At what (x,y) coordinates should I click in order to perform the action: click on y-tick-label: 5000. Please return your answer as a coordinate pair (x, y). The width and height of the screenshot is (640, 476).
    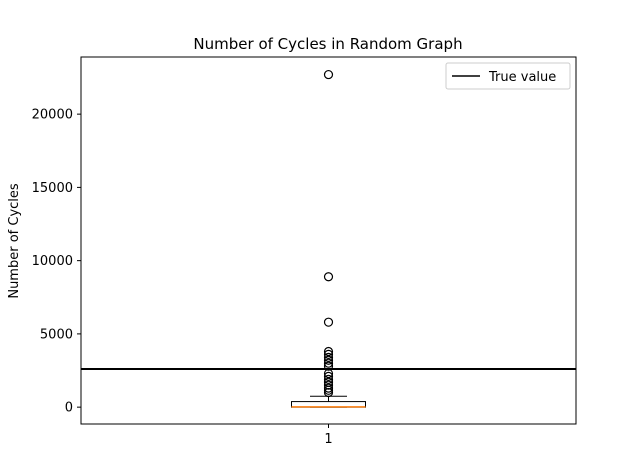
    Looking at the image, I should click on (56, 334).